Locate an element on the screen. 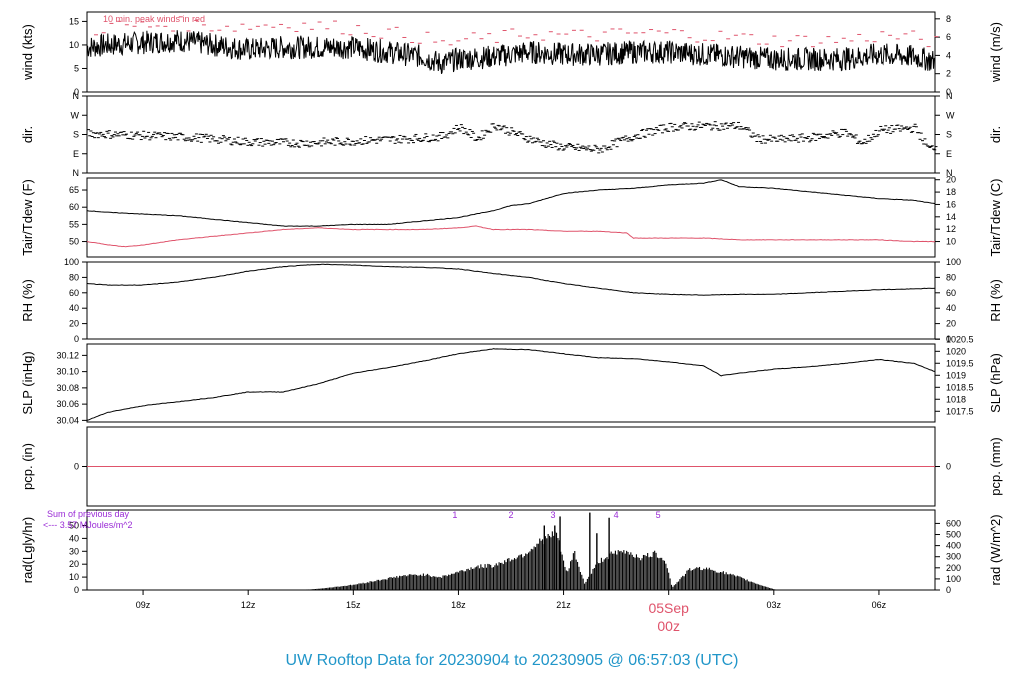 The height and width of the screenshot is (700, 1024). temp-series-tdew is located at coordinates (511, 236).